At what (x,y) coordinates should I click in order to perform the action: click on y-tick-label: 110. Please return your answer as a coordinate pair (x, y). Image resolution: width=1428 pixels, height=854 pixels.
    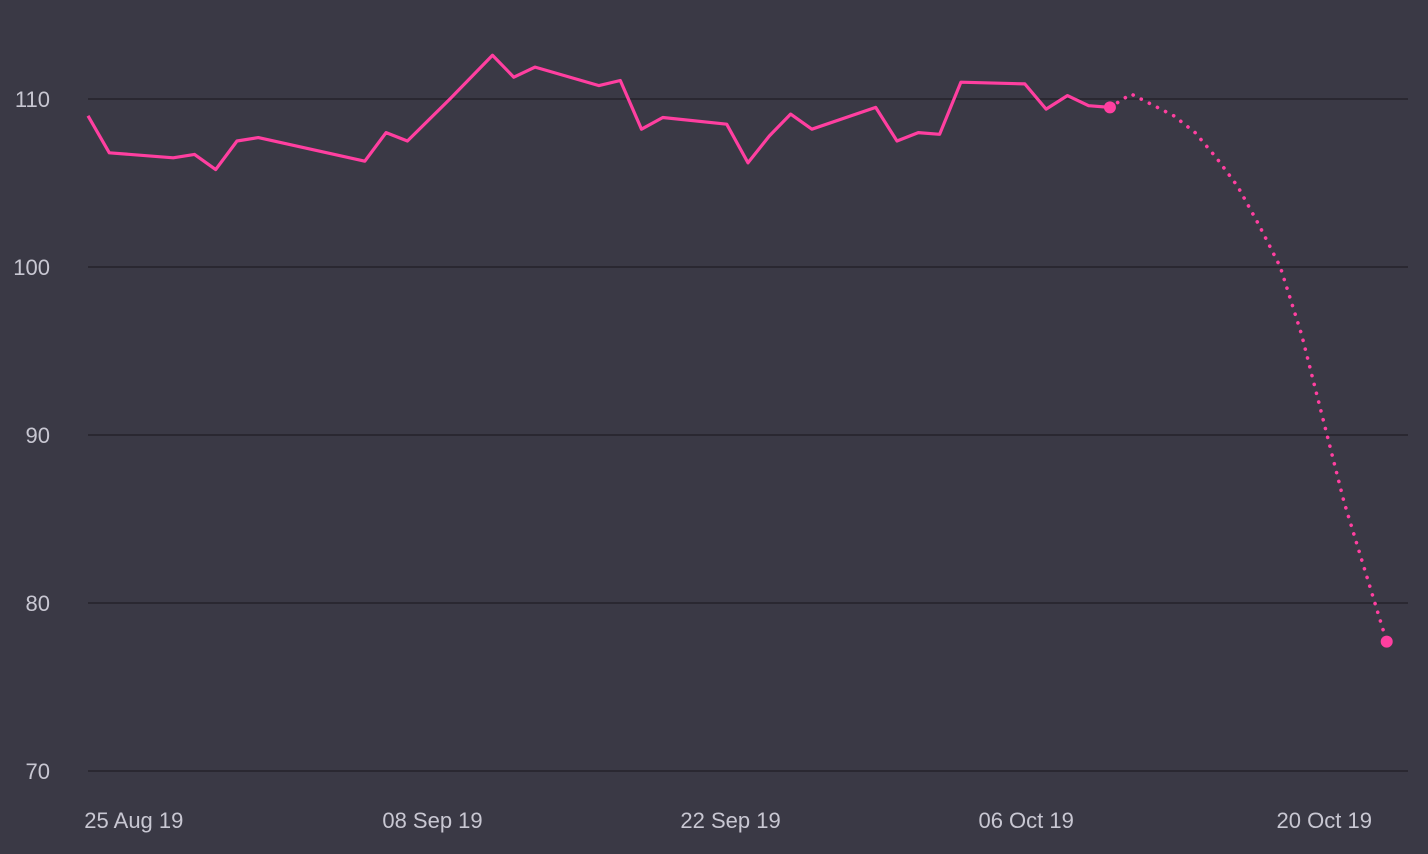
    Looking at the image, I should click on (32, 99).